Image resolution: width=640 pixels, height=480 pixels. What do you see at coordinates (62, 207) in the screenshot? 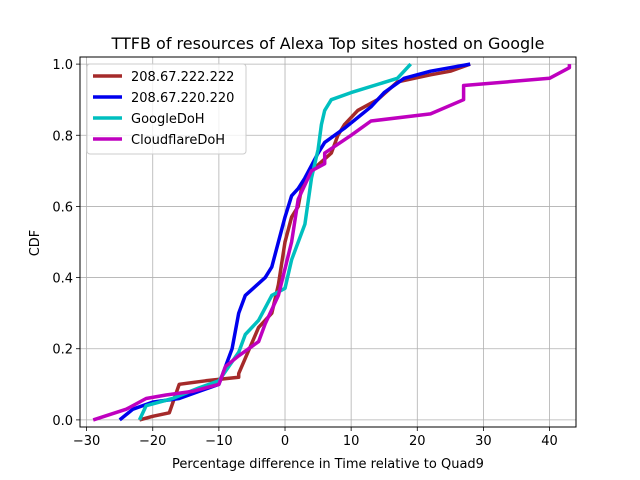
I see `y-tick-label: 0.6` at bounding box center [62, 207].